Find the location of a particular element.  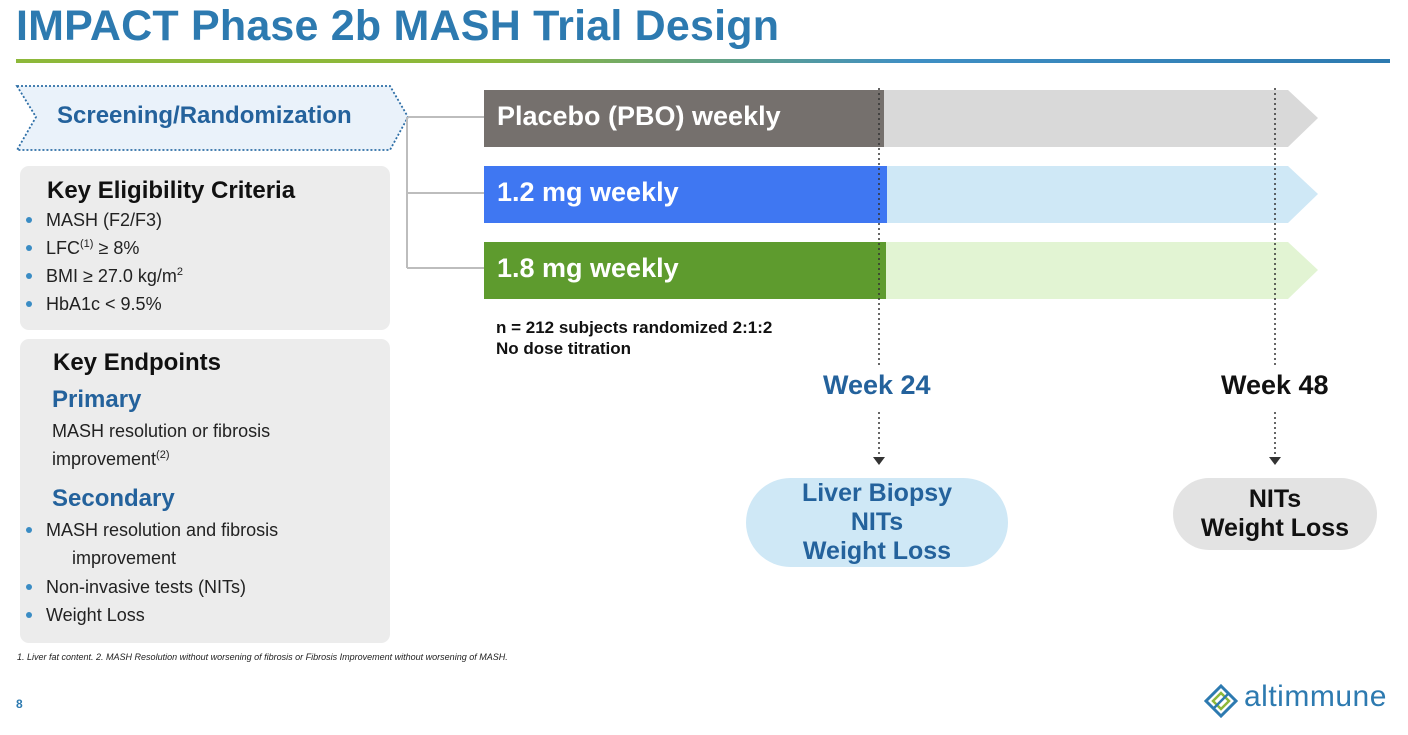

company-logo-text: altimmune is located at coordinates (1315, 696).